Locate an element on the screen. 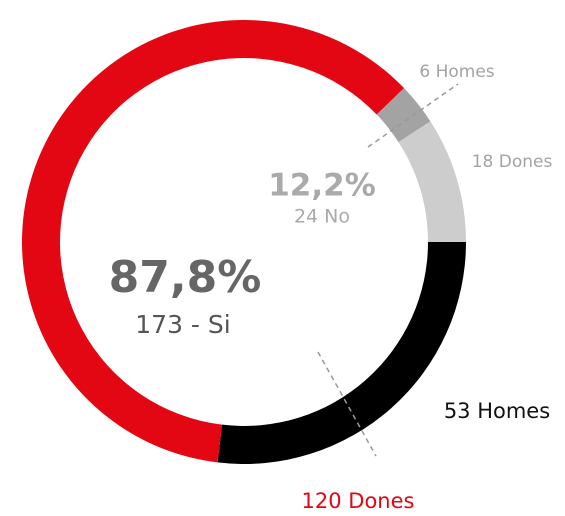 The height and width of the screenshot is (516, 565). segment-label: 6 Homes is located at coordinates (456, 72).